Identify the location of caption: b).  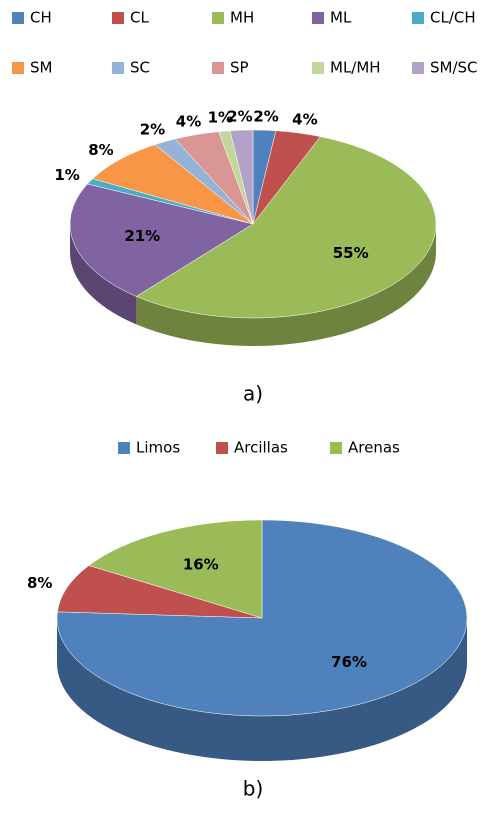
(253, 789).